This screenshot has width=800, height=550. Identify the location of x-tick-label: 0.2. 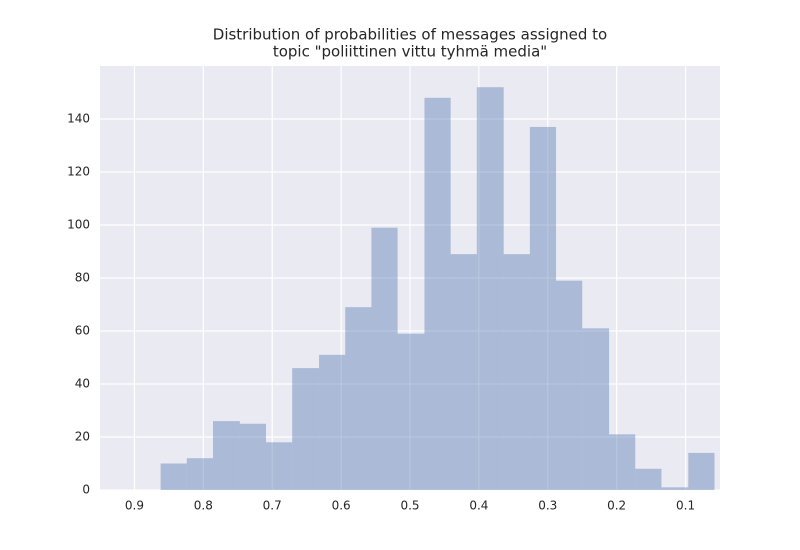
(616, 506).